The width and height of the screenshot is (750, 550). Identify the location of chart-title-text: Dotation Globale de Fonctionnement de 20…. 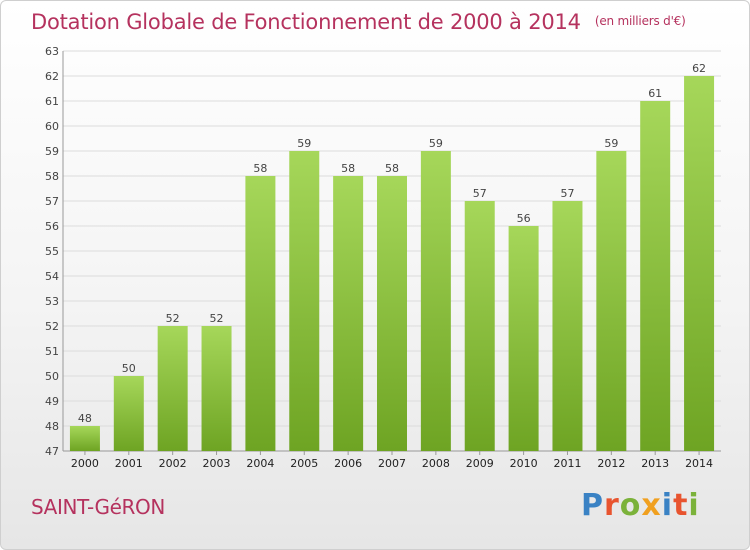
(306, 22).